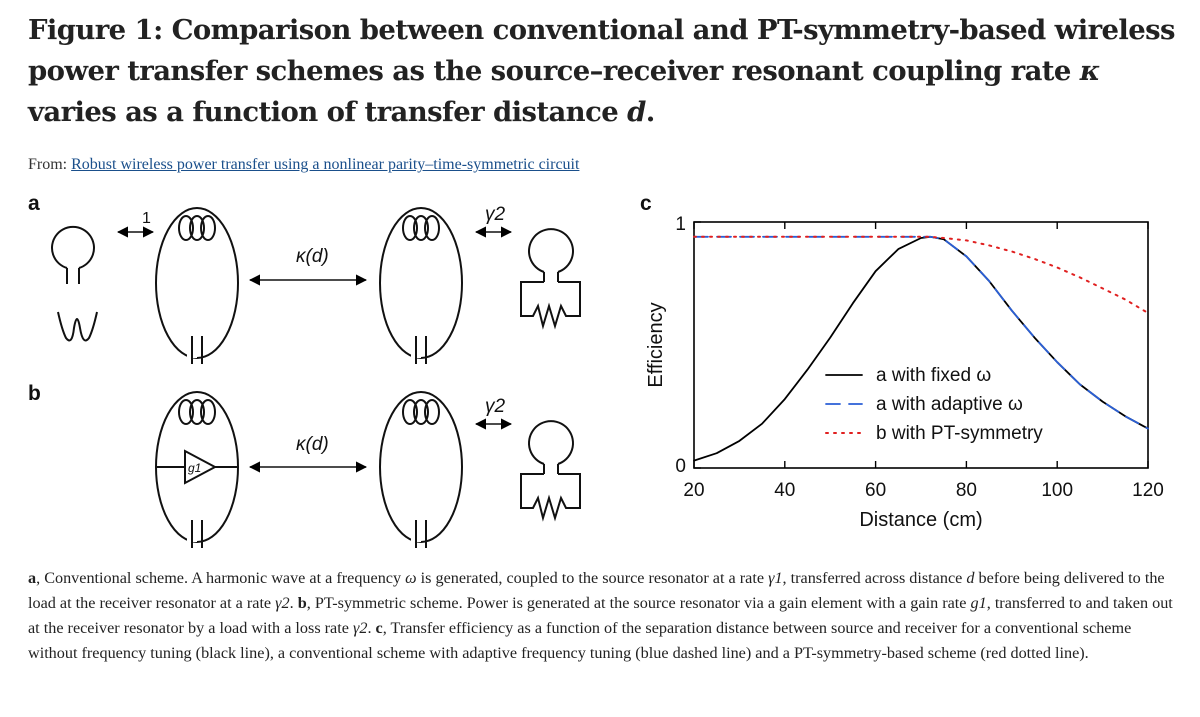 The image size is (1200, 717). Describe the element at coordinates (304, 278) in the screenshot. I see `panel-a: a 1 κ(d)` at that location.